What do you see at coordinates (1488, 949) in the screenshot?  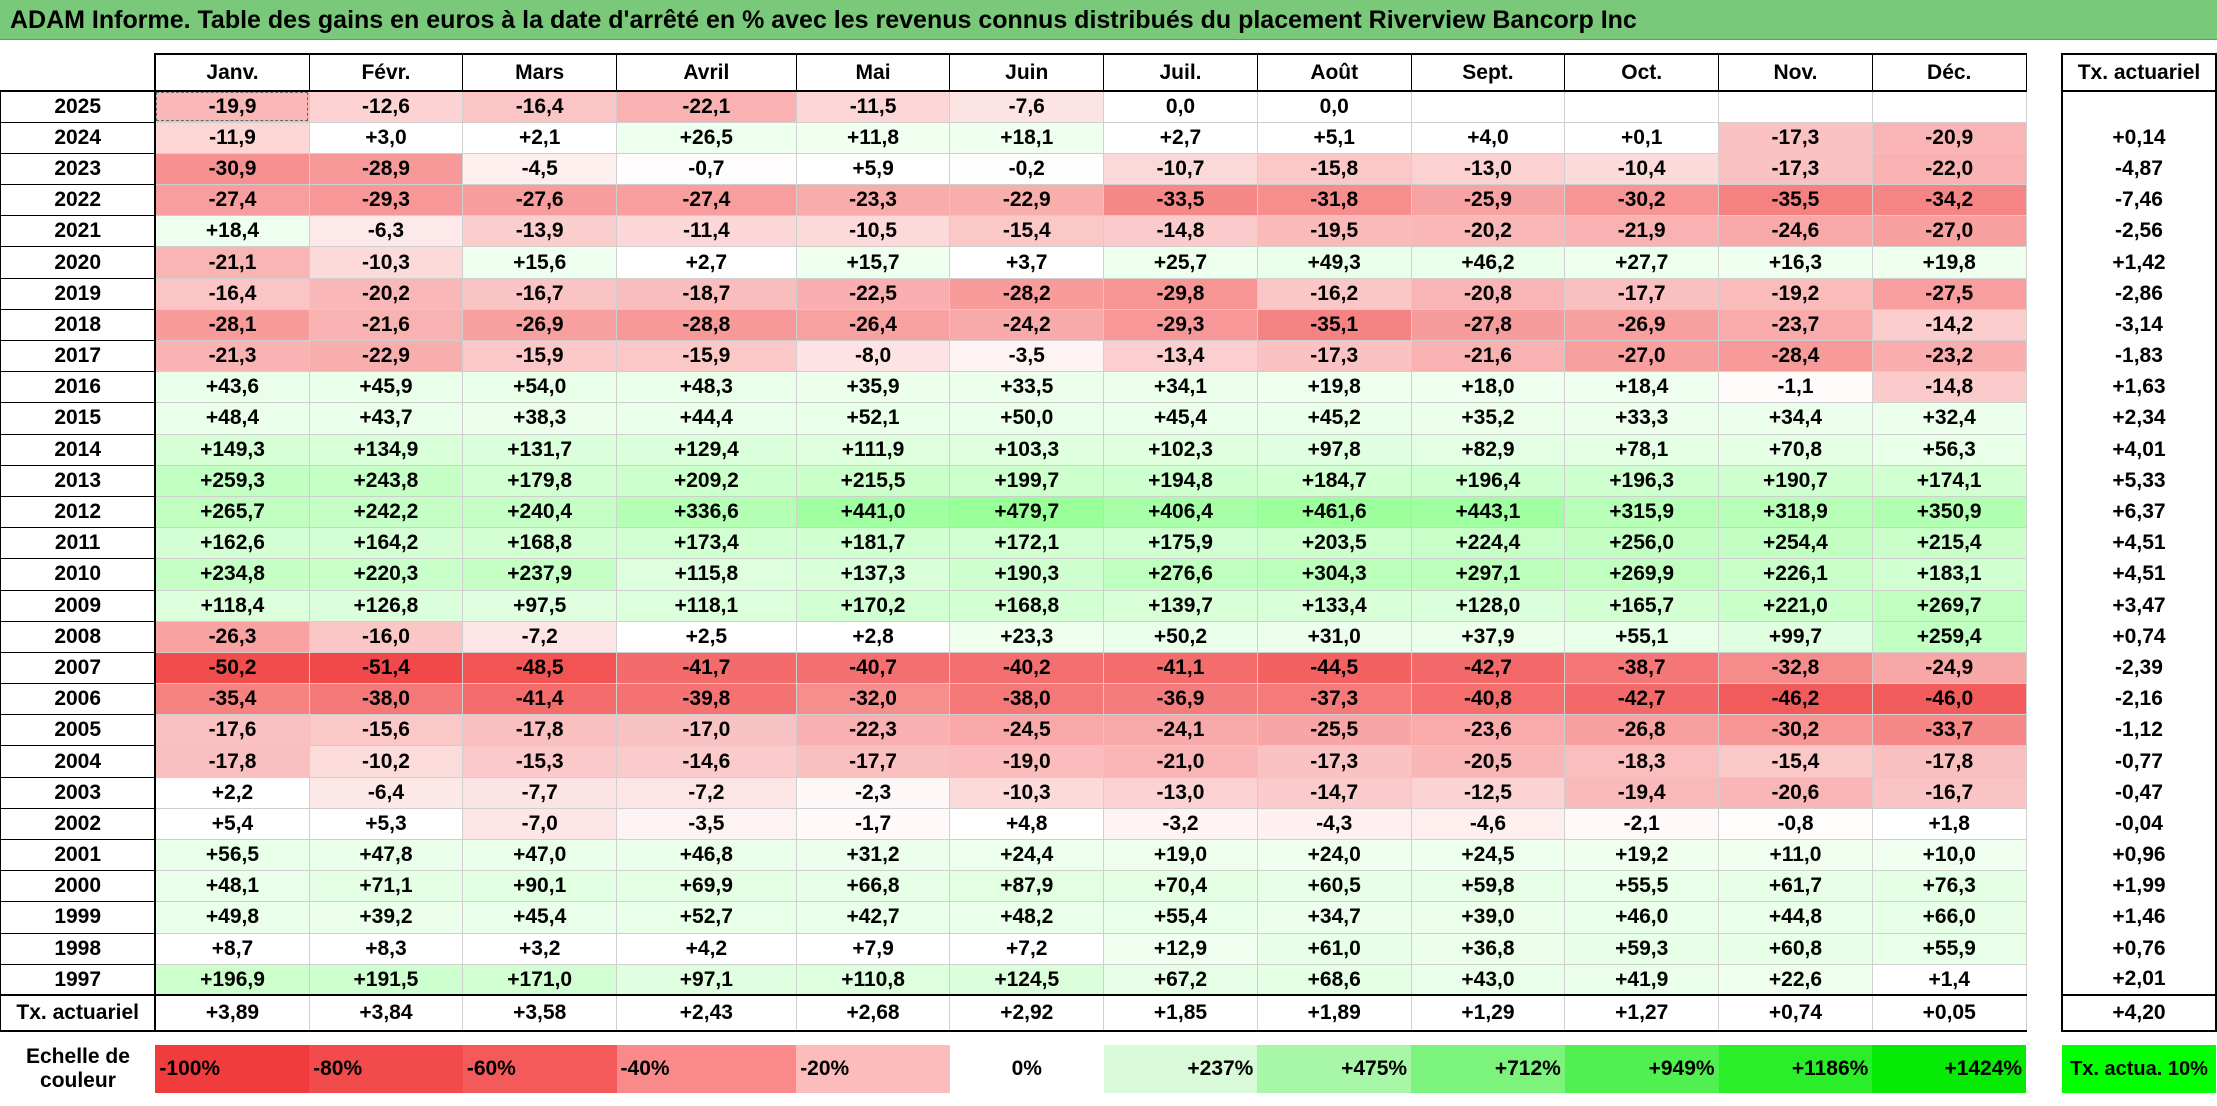 I see `value-cell: +36,8` at bounding box center [1488, 949].